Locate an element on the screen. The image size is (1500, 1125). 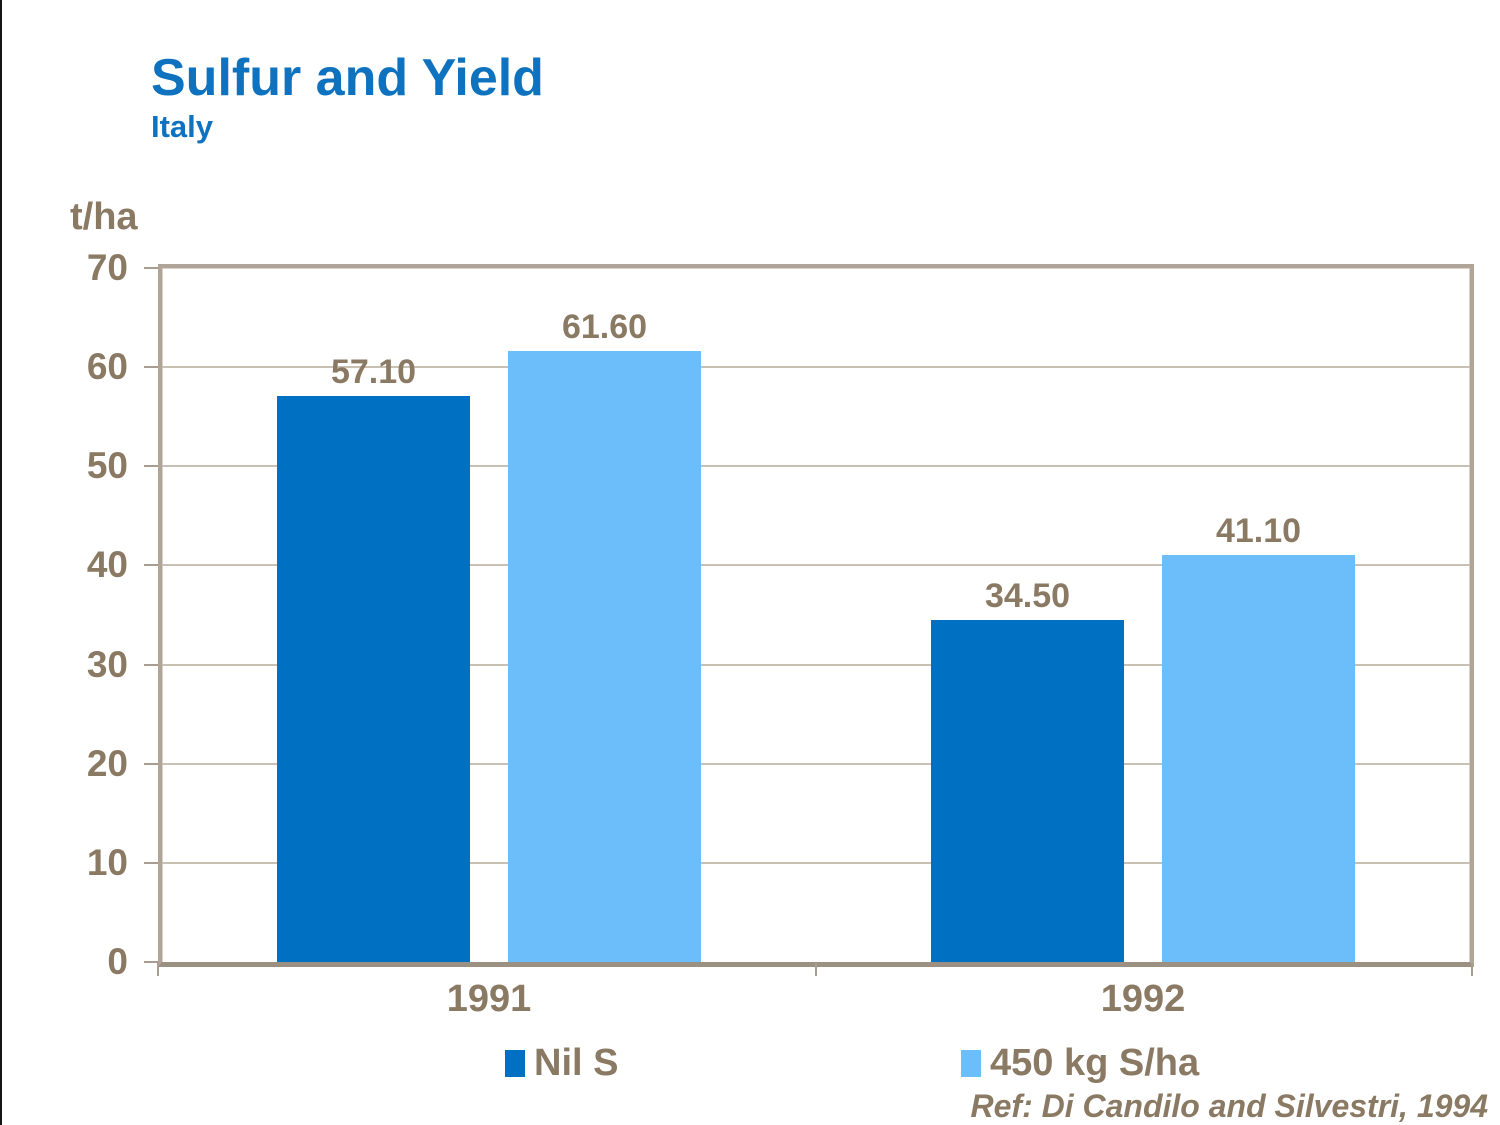
legend-item-450kg: 450 kg S/ha is located at coordinates (1080, 1063).